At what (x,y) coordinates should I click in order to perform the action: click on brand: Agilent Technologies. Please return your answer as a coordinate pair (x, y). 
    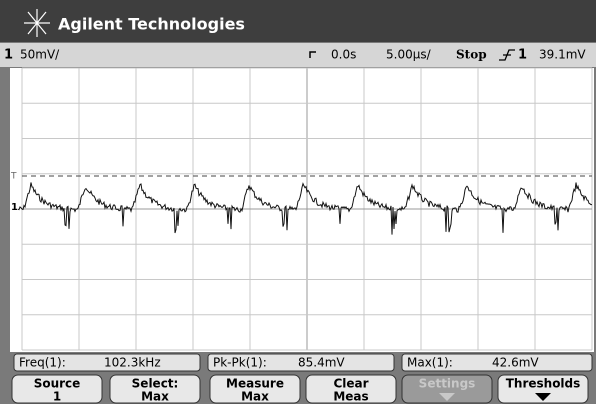
    Looking at the image, I should click on (151, 24).